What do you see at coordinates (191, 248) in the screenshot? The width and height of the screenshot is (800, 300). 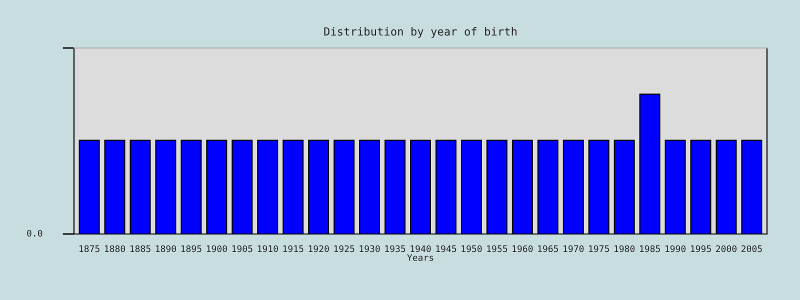 I see `x-tick-label: 1895` at bounding box center [191, 248].